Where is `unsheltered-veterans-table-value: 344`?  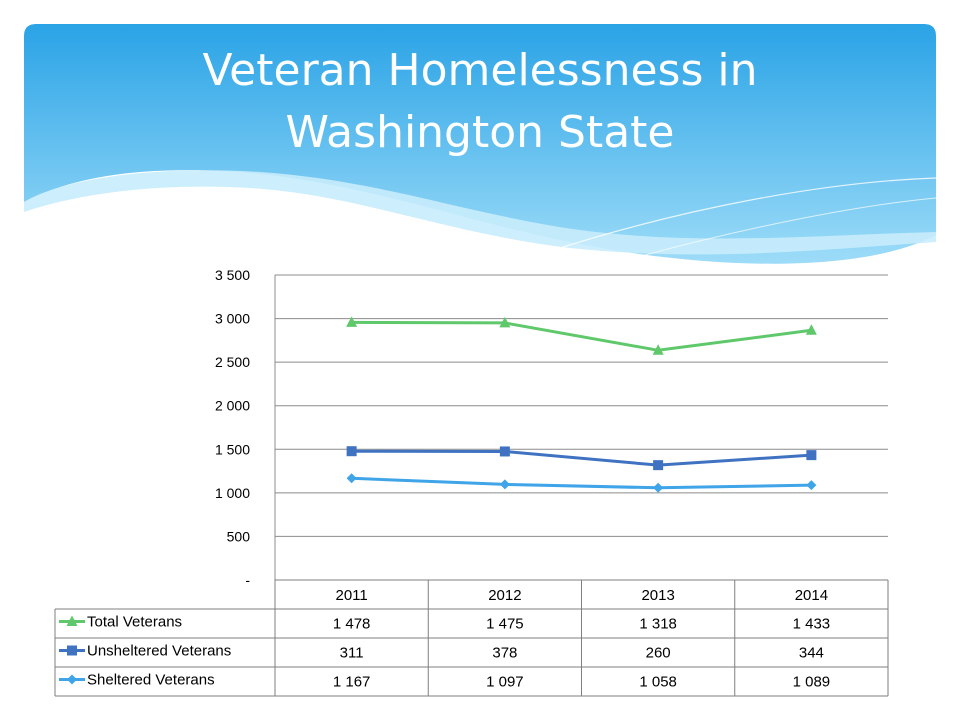
unsheltered-veterans-table-value: 344 is located at coordinates (811, 653).